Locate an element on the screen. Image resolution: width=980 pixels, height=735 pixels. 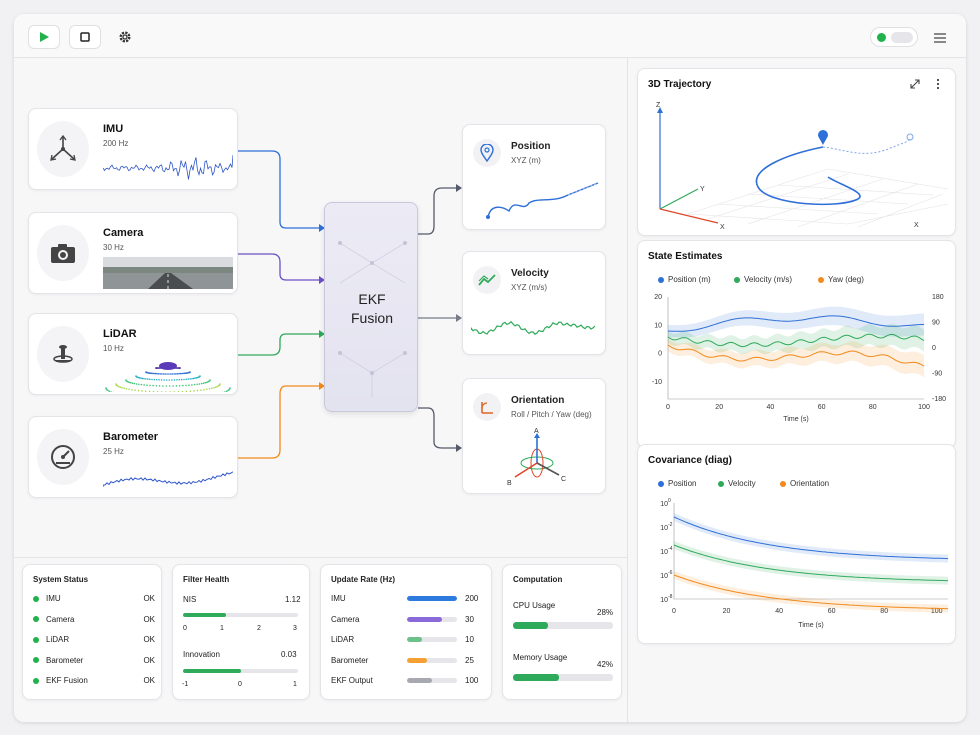
settings-button is located at coordinates (125, 37).